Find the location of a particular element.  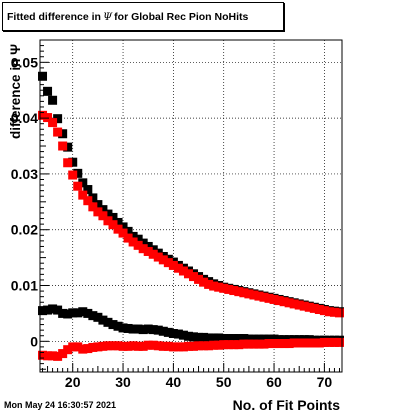

y-tick-label: 0.03 is located at coordinates (24, 174).